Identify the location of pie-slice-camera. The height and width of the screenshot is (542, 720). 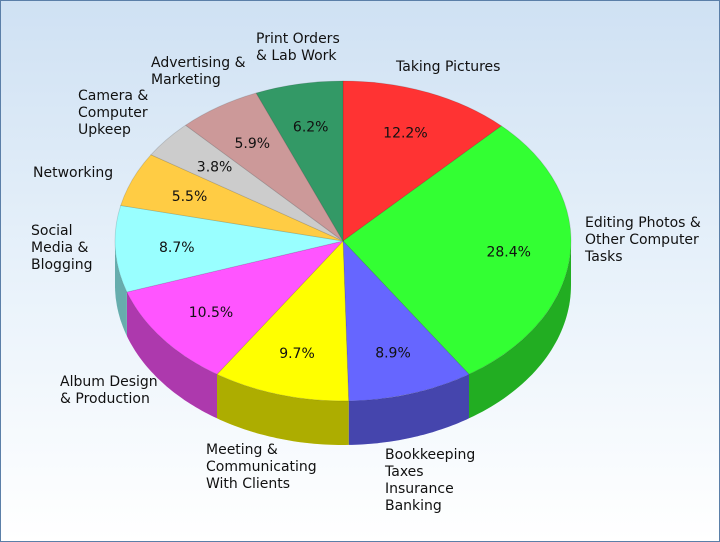
(247, 183).